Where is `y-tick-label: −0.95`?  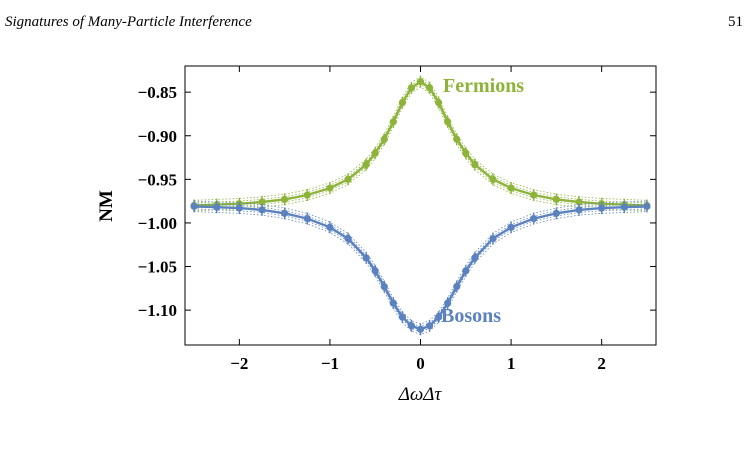
y-tick-label: −0.95 is located at coordinates (157, 179).